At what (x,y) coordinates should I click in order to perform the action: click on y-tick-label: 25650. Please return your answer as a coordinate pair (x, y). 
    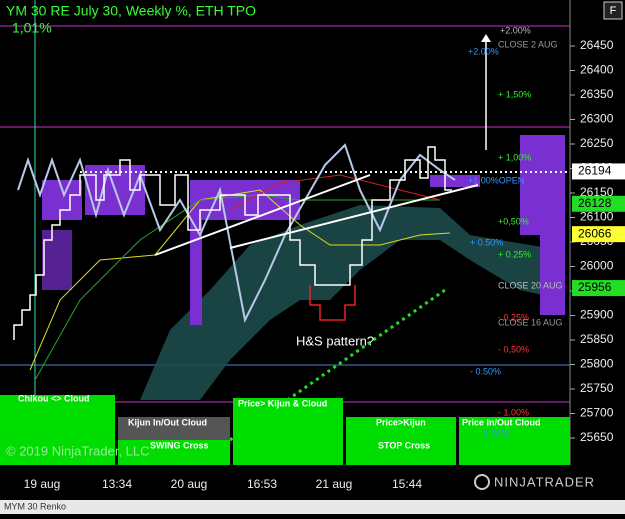
    Looking at the image, I should click on (597, 437).